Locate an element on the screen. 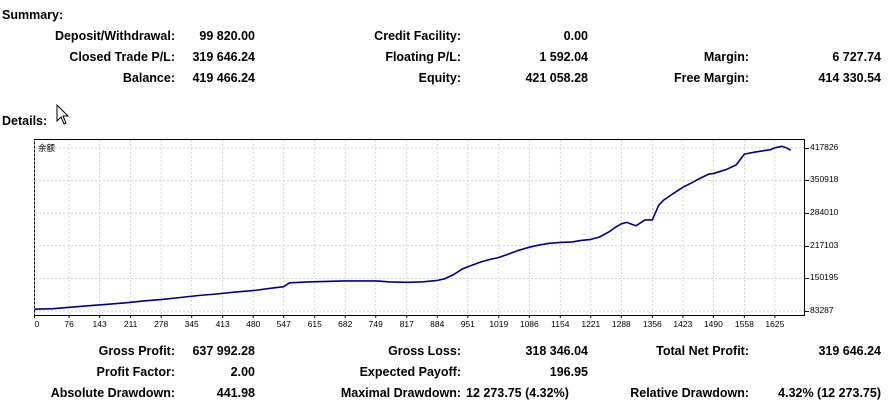 The width and height of the screenshot is (889, 402). x-tick-label: 951 is located at coordinates (468, 324).